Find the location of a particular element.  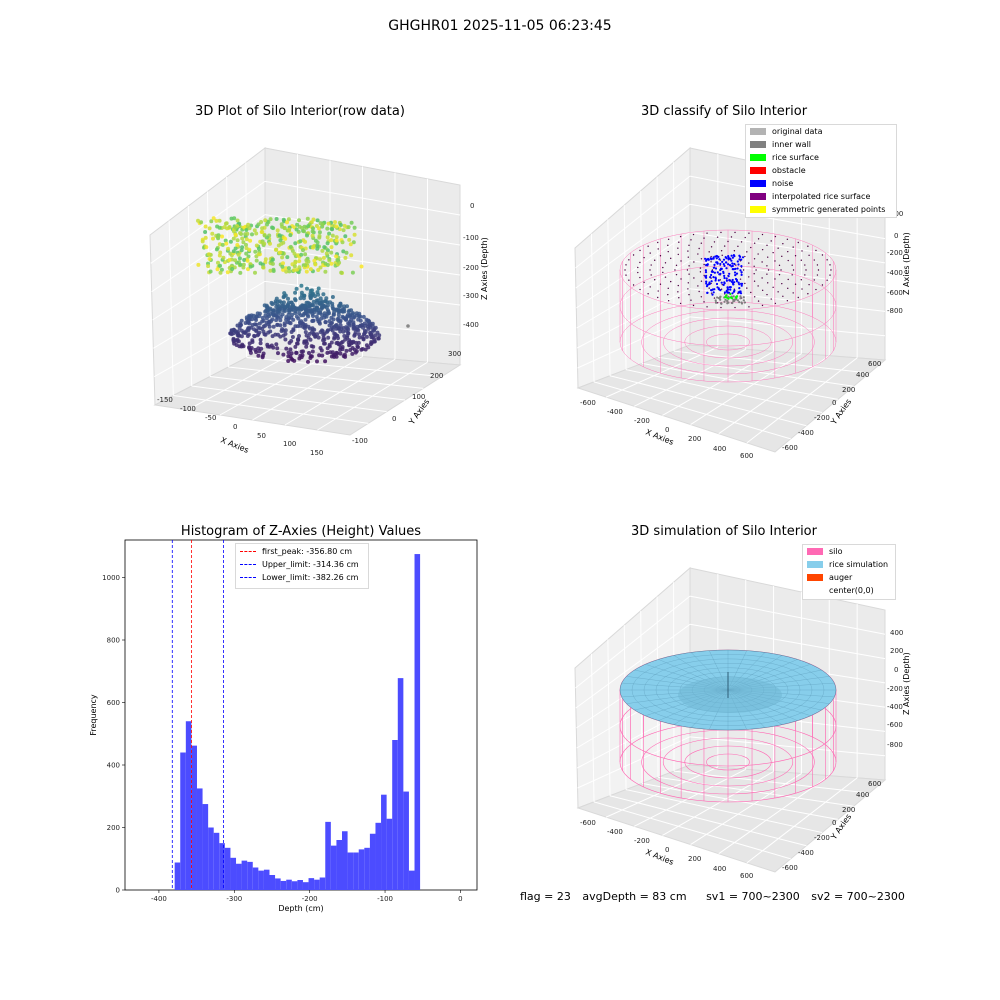

raw-y-ticks: -100 0 100 200 300 is located at coordinates (406, 397).